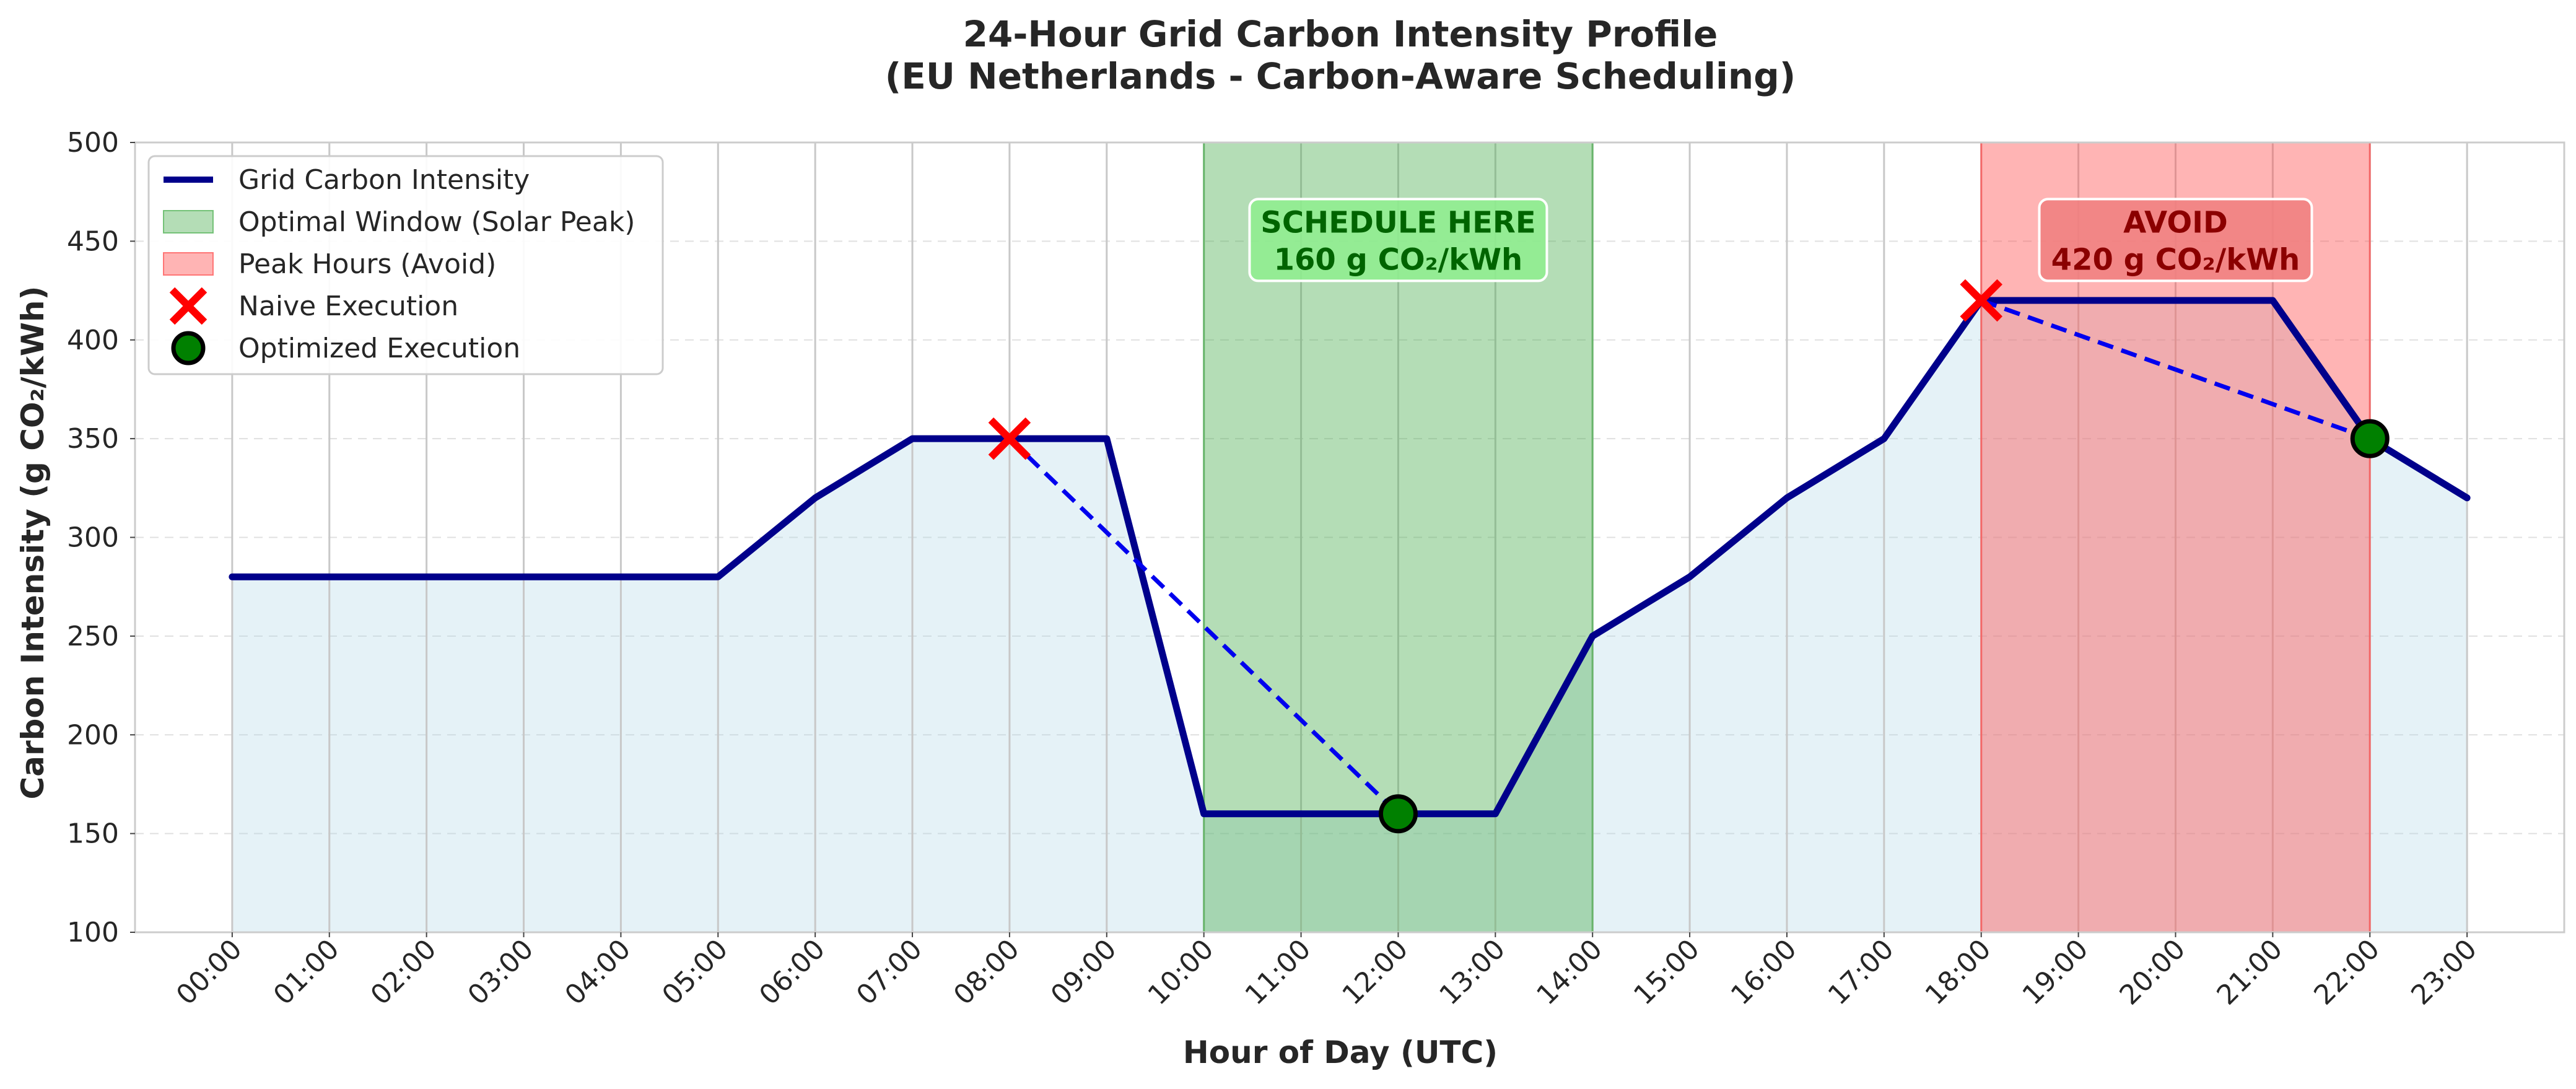 The height and width of the screenshot is (1089, 2576). Describe the element at coordinates (2444, 973) in the screenshot. I see `x-tick-label: 23:00` at that location.